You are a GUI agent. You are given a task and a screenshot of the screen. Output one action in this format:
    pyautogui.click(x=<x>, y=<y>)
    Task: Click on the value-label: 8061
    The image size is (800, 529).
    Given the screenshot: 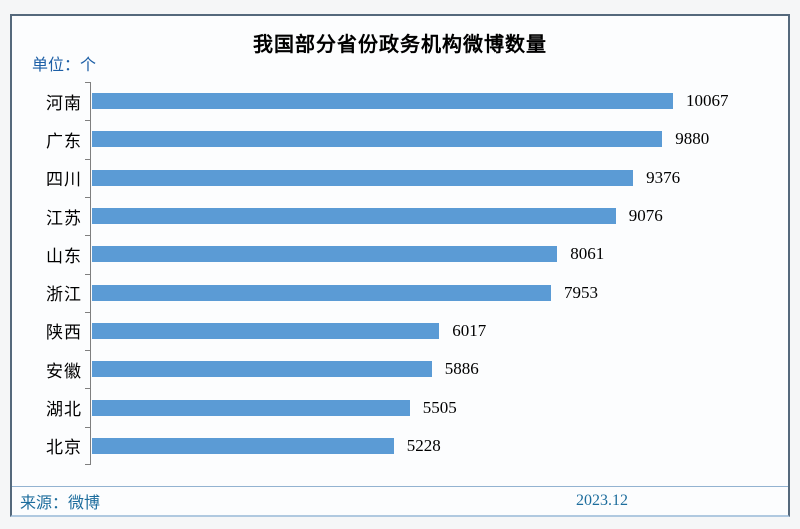 What is the action you would take?
    pyautogui.click(x=587, y=254)
    